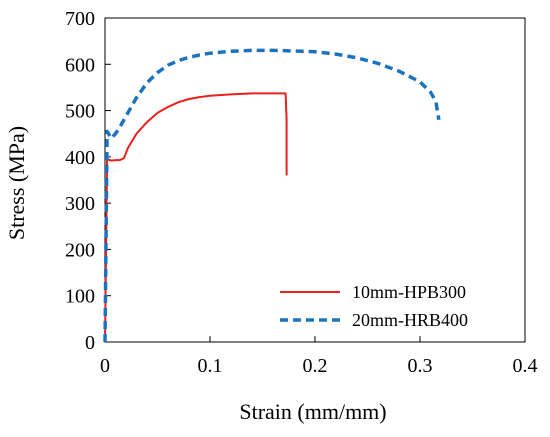 The image size is (550, 437). I want to click on x-tick-label-0.3: 0.3, so click(420, 366).